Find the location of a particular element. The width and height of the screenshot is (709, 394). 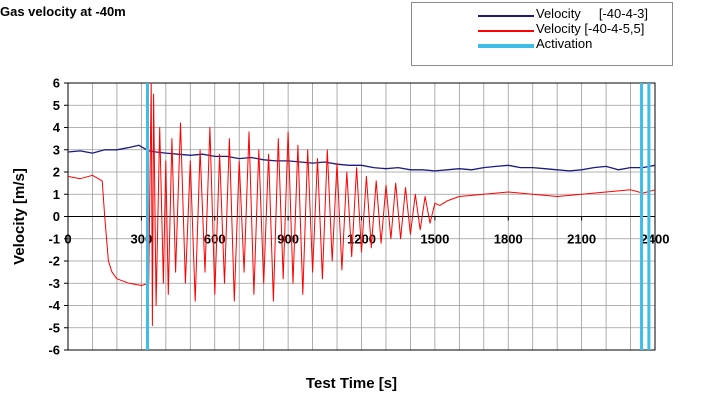

y-tick-label: 2 is located at coordinates (56, 172).